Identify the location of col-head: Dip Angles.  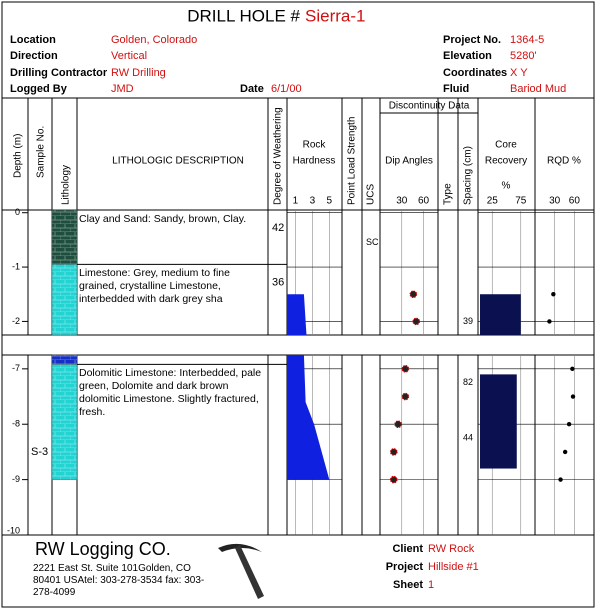
(409, 161).